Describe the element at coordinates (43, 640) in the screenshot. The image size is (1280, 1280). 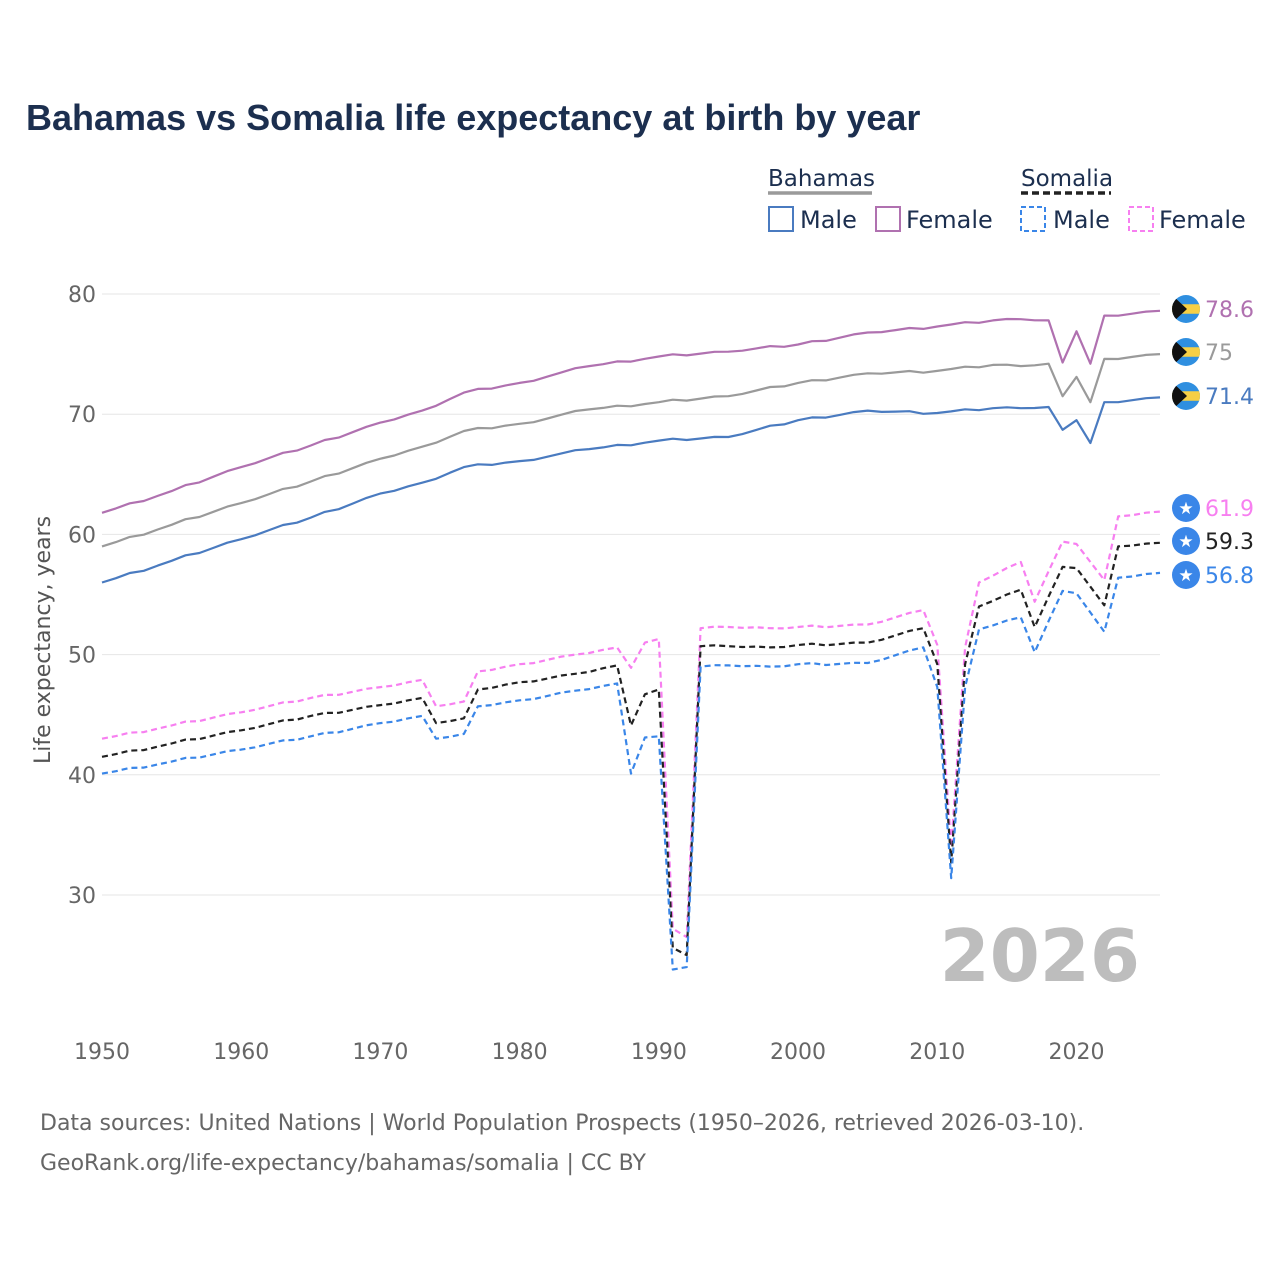
I see `y-axis-label: Life expectancy, years` at that location.